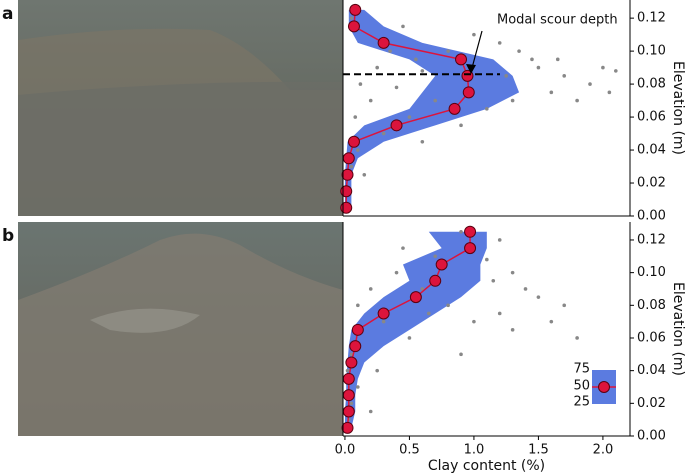 This screenshot has width=685, height=476. I want to click on x-tick-label: 2.0, so click(603, 450).